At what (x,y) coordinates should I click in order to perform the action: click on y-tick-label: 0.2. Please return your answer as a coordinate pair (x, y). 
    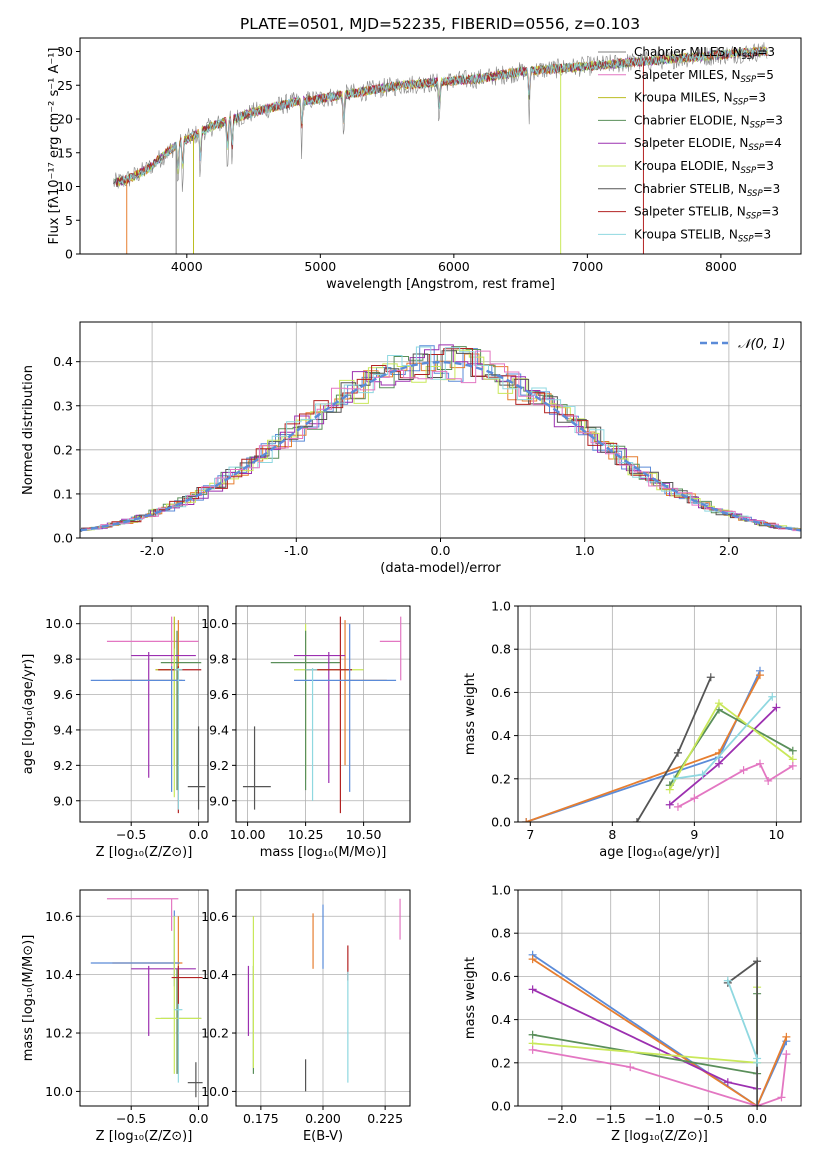
    Looking at the image, I should click on (501, 1062).